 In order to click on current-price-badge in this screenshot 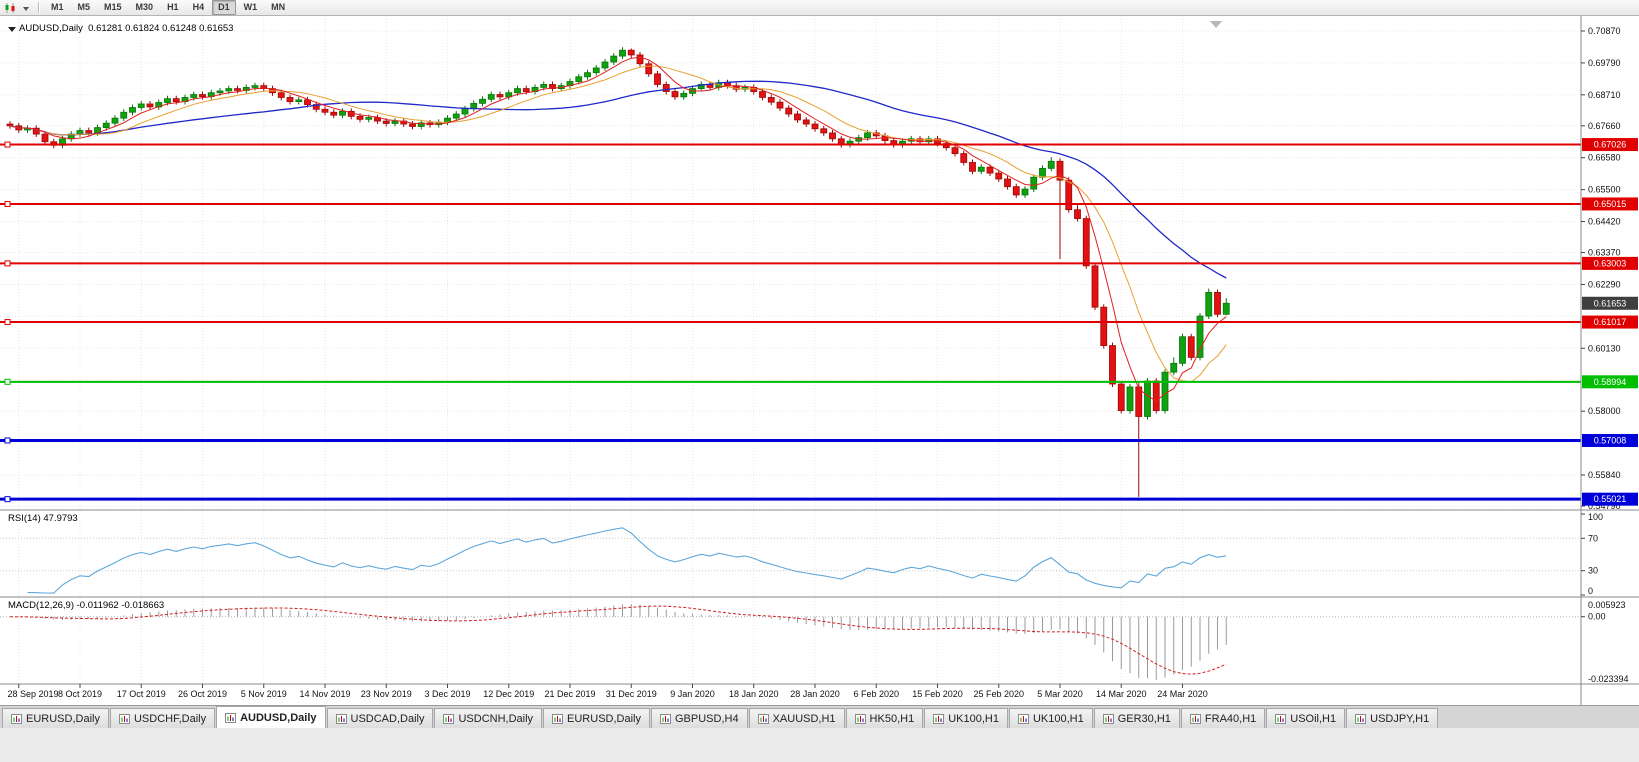, I will do `click(1610, 303)`.